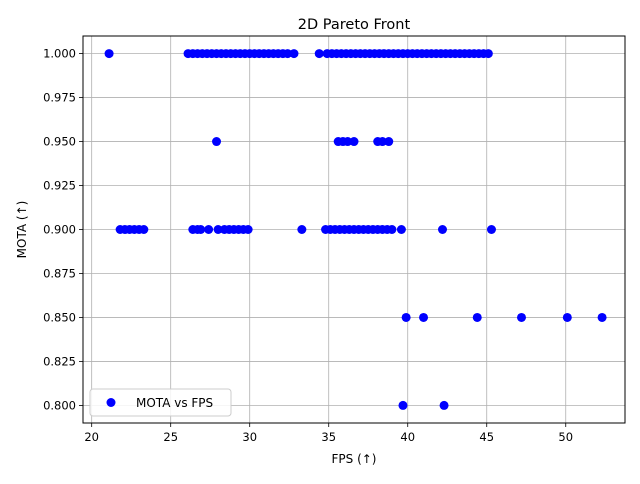 This screenshot has height=484, width=640. What do you see at coordinates (174, 403) in the screenshot?
I see `legend-label: MOTA vs FPS` at bounding box center [174, 403].